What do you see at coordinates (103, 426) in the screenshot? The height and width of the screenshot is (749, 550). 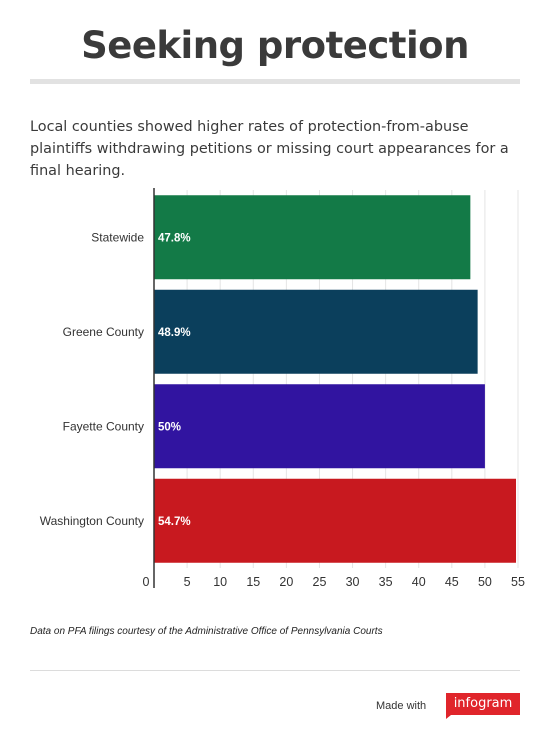 I see `category-label: Fayette County` at bounding box center [103, 426].